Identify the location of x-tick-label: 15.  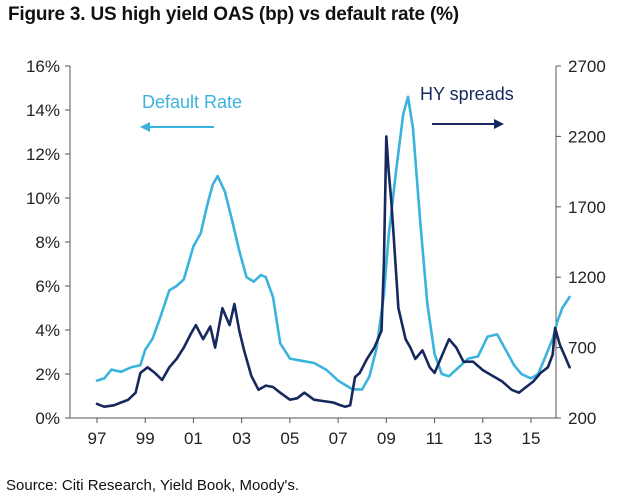
(531, 438).